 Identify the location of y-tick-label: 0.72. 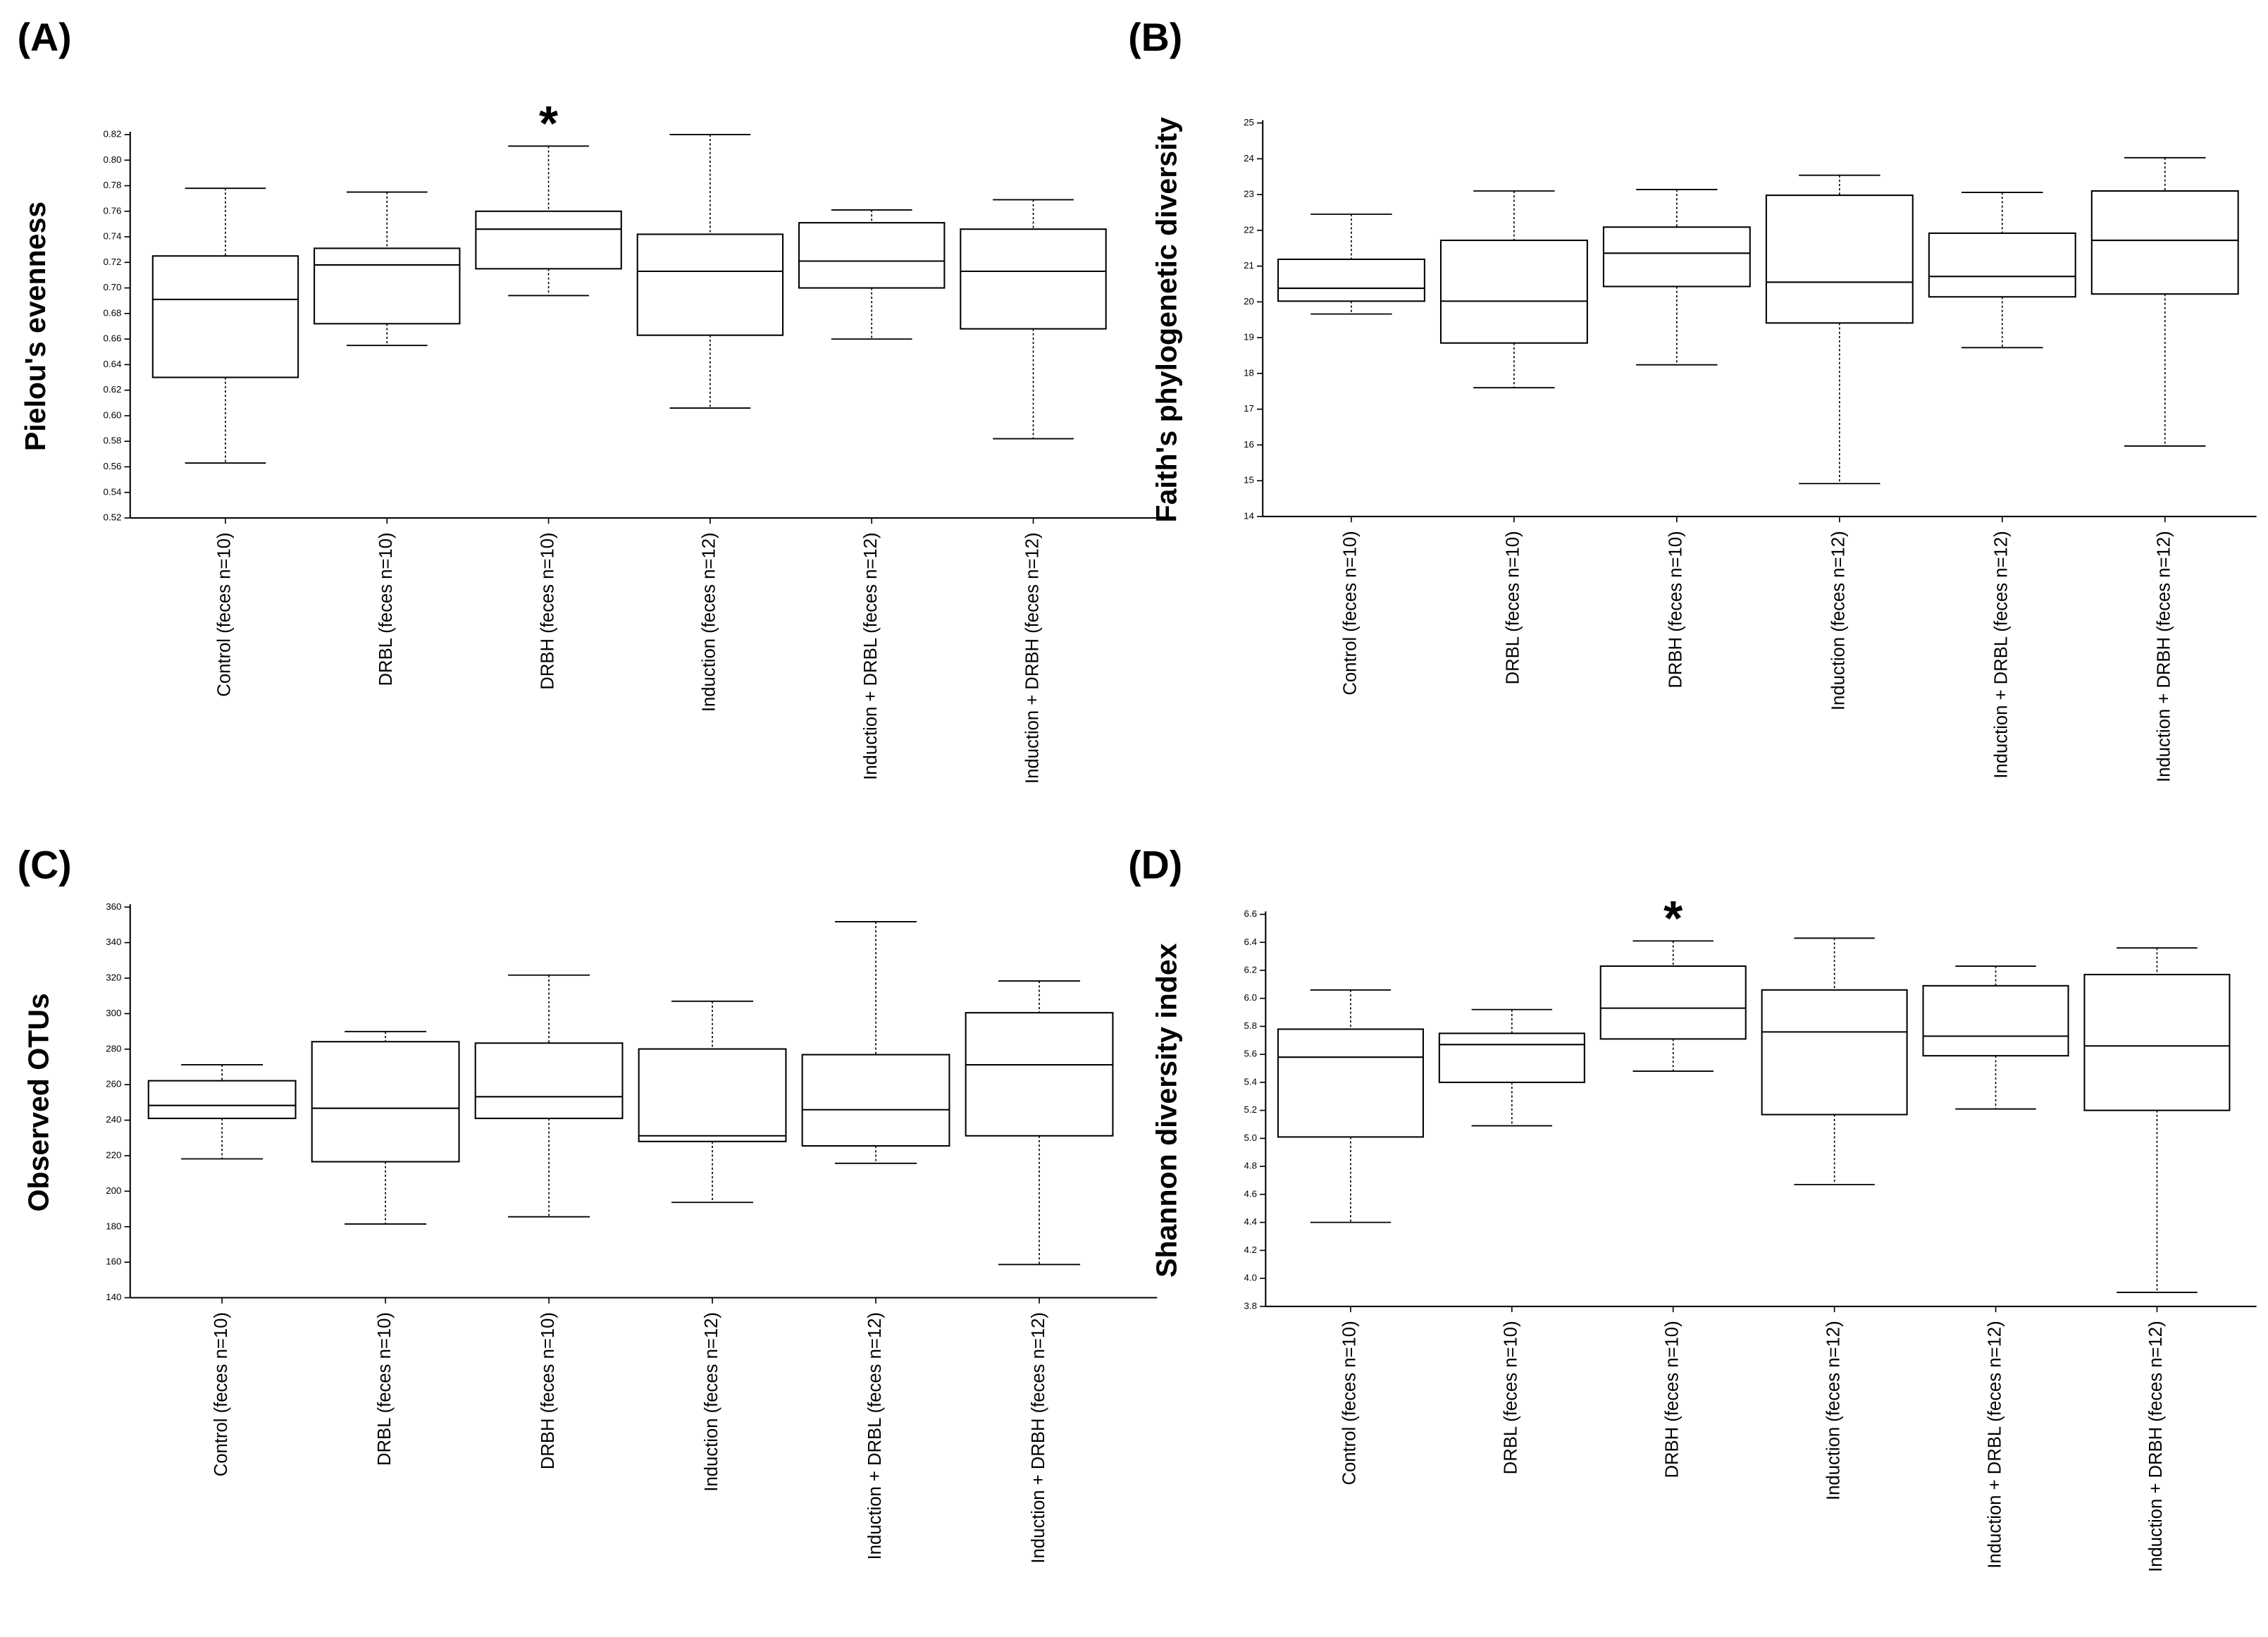
(112, 262).